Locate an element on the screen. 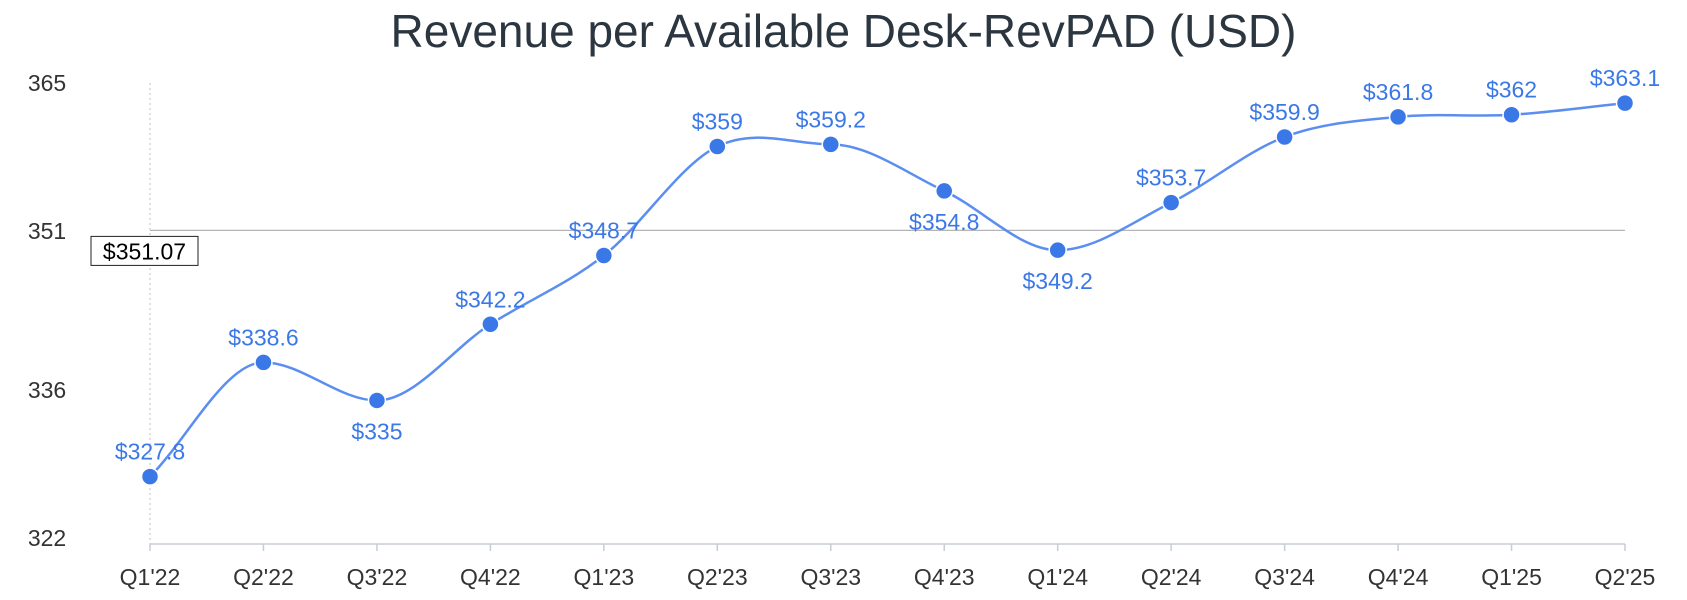 The height and width of the screenshot is (600, 1687). x-tick-label: Q1'22 is located at coordinates (150, 577).